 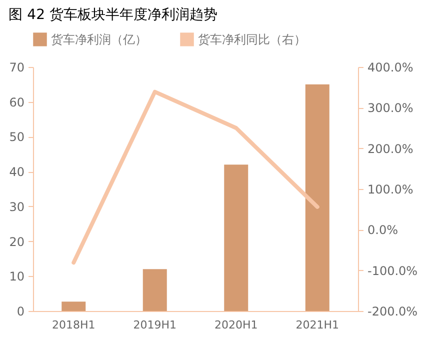 I want to click on y-tick-label: 40, so click(x=16, y=172).